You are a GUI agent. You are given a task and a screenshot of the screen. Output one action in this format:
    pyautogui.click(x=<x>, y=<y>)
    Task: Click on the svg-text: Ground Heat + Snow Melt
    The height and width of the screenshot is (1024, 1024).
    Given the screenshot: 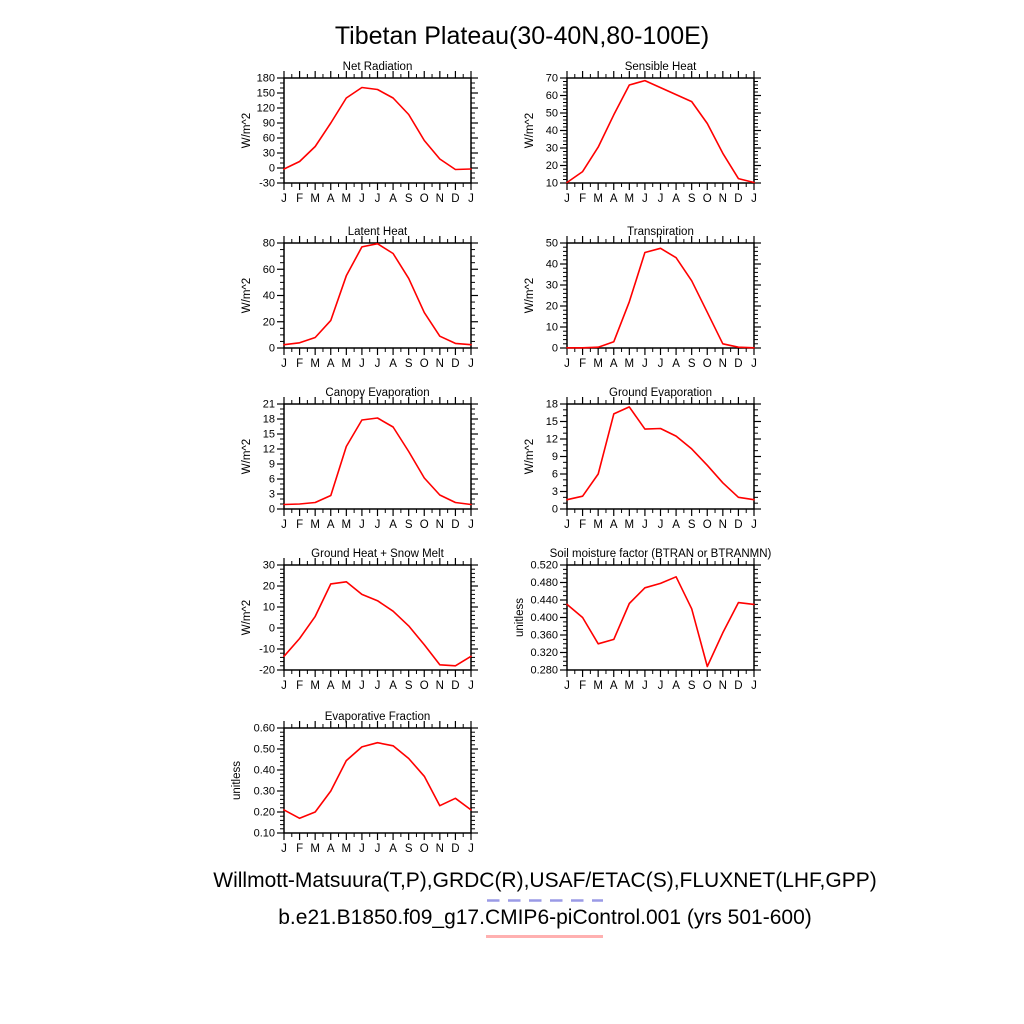 What is the action you would take?
    pyautogui.click(x=377, y=554)
    